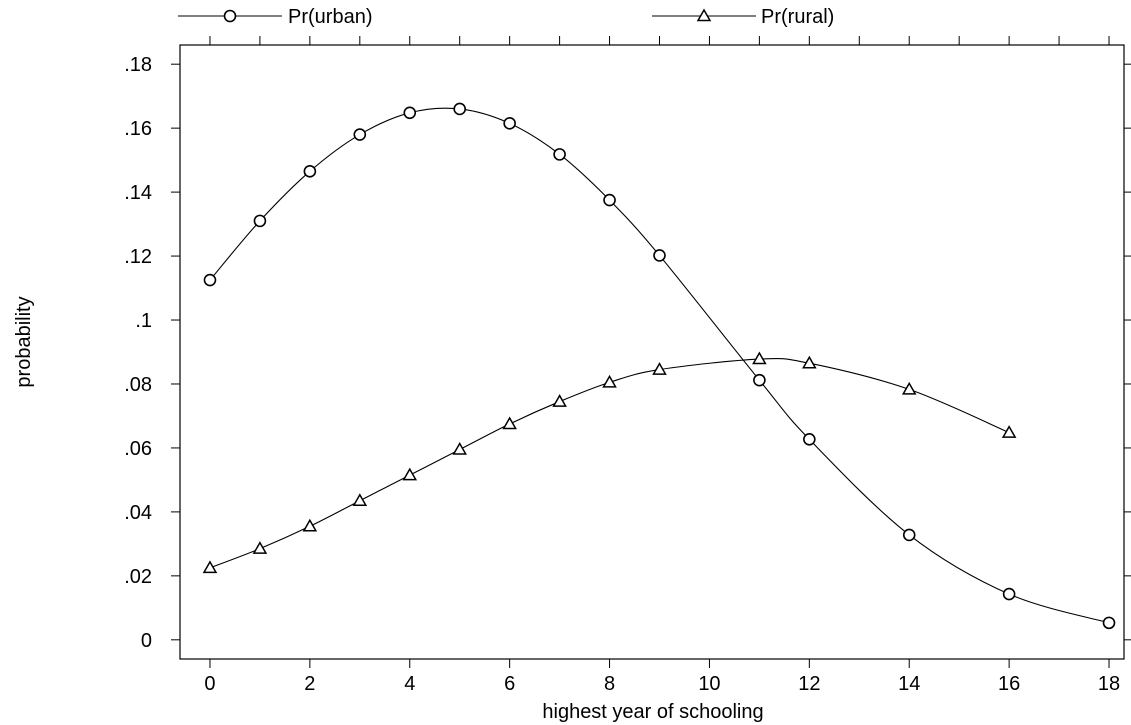  What do you see at coordinates (509, 684) in the screenshot?
I see `x-tick-label: 6` at bounding box center [509, 684].